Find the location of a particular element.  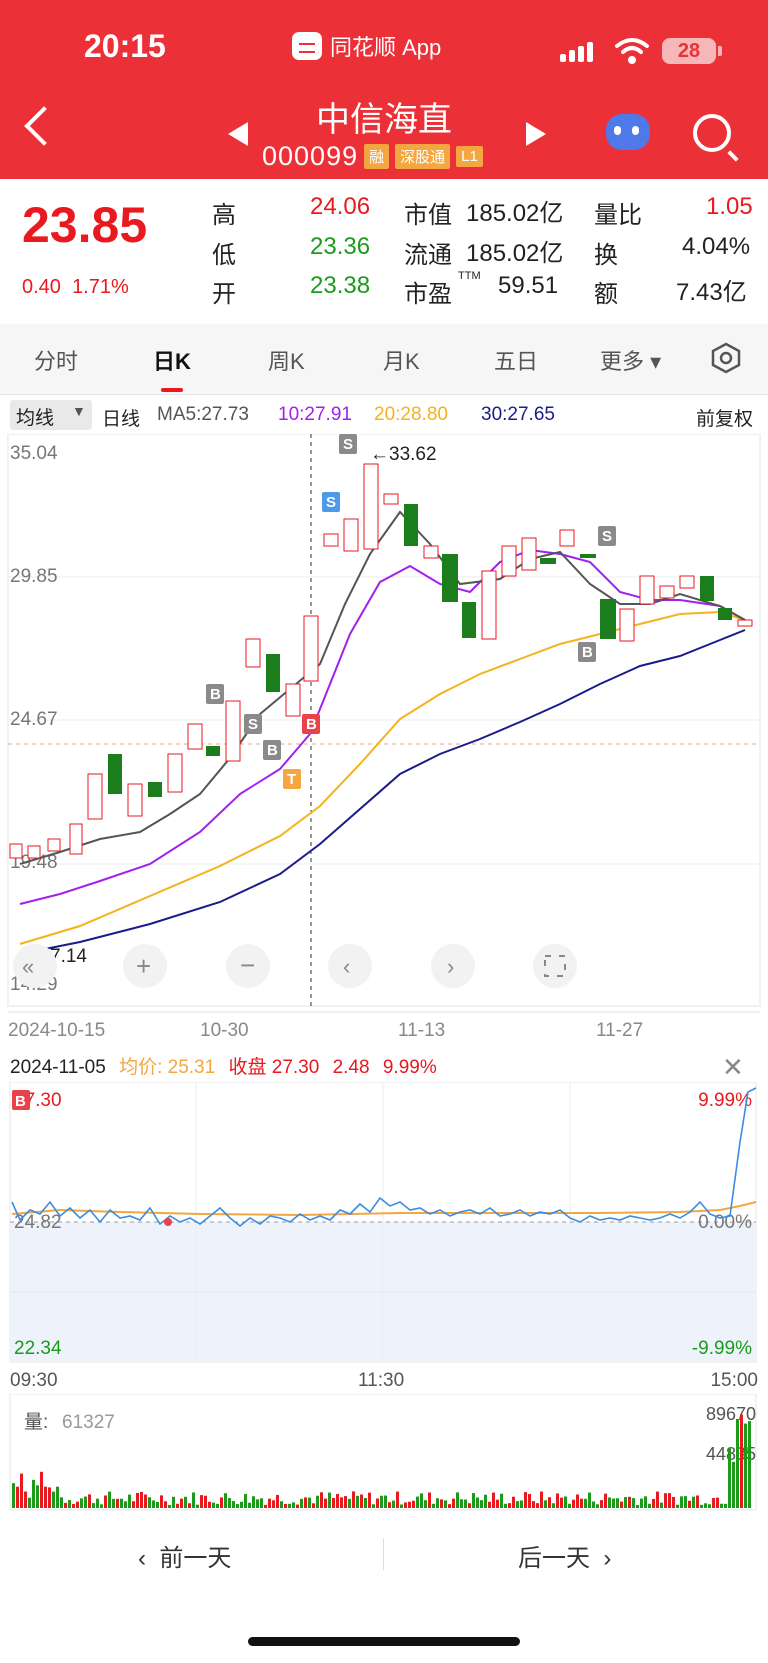

high-marker: ←33.62 is located at coordinates (403, 454).